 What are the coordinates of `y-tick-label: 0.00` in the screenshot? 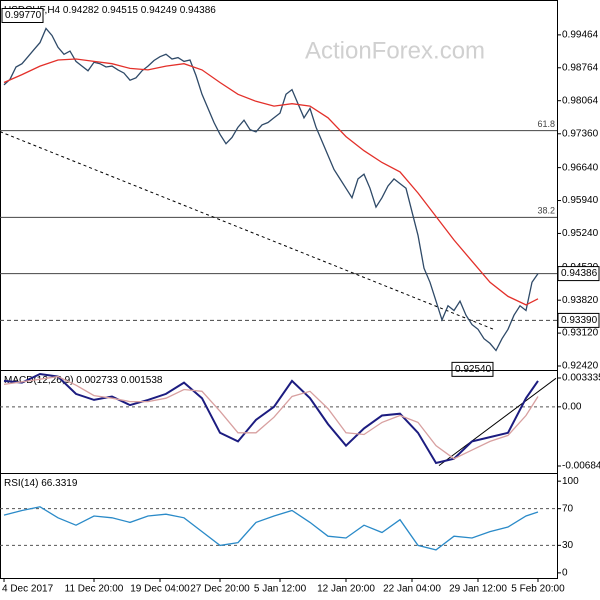 It's located at (572, 406).